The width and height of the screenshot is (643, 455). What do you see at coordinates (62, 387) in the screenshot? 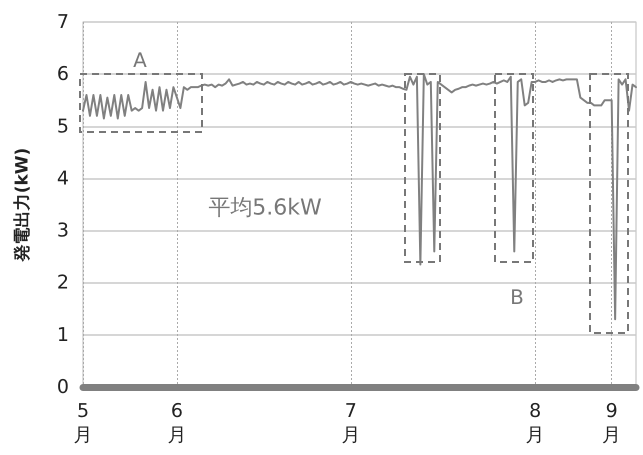
I see `y-tick-label: 0` at bounding box center [62, 387].